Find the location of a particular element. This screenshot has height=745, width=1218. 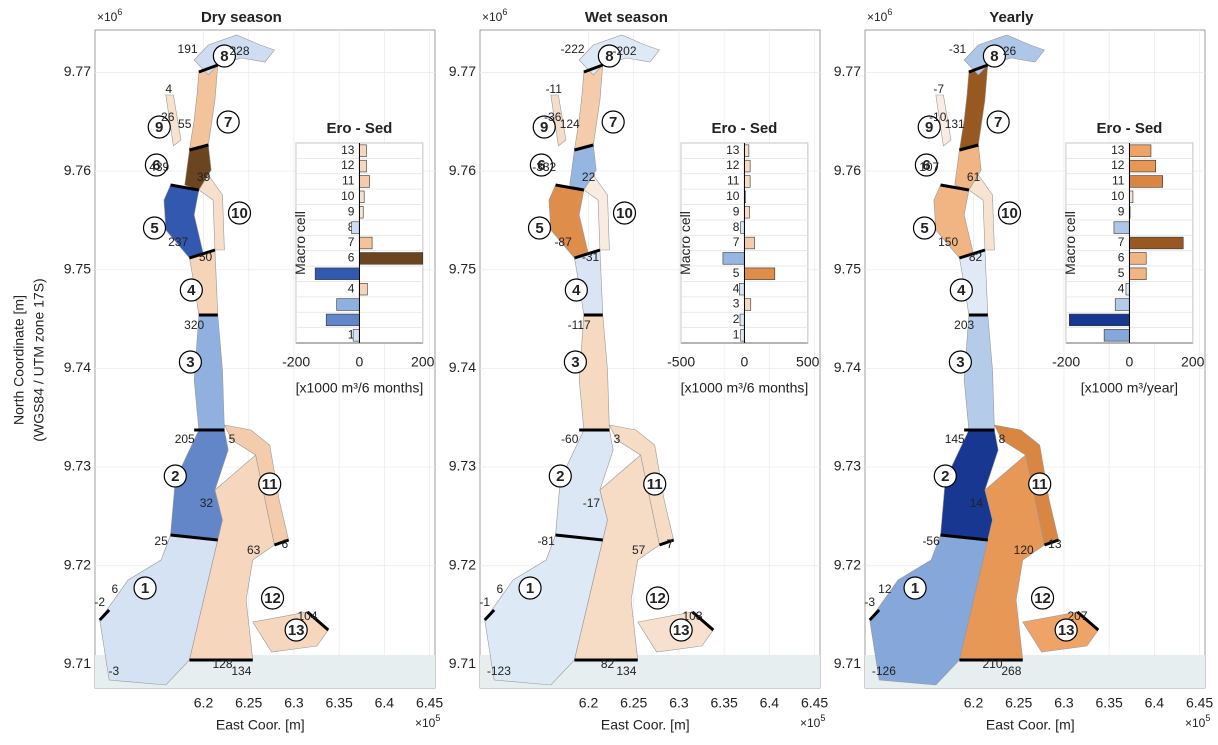

cell-label: 7 is located at coordinates (998, 122).